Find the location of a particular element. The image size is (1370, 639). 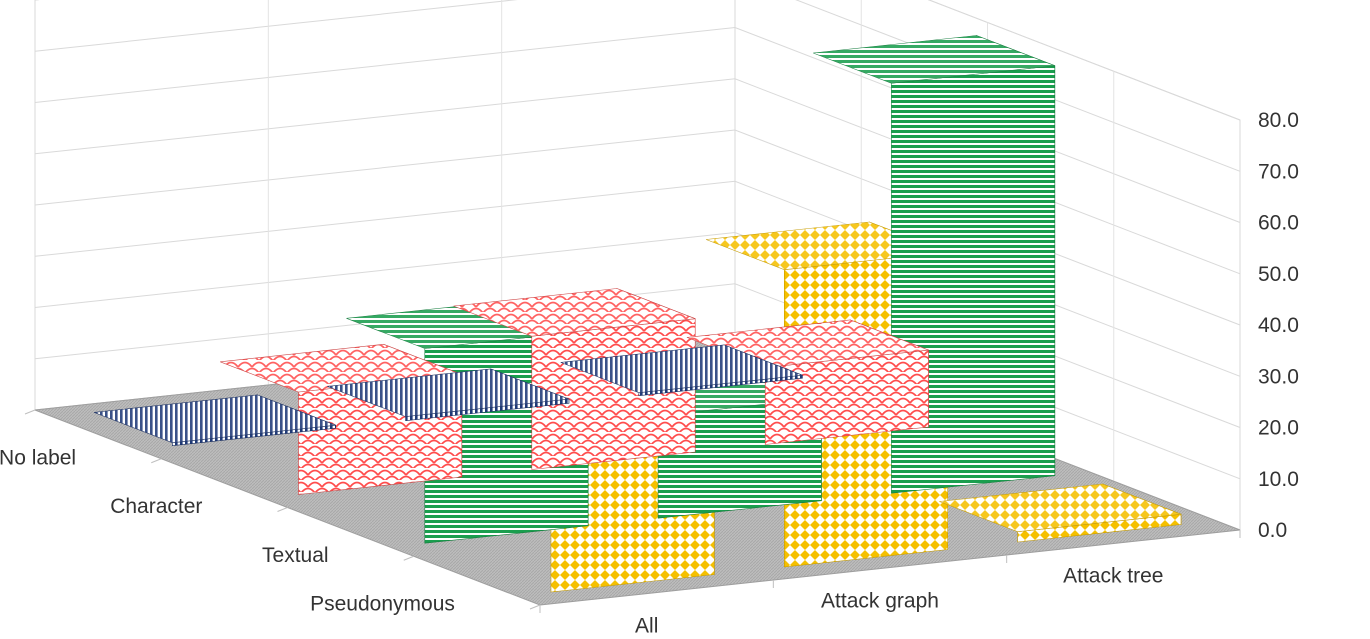

y-tick-label: 60.0 is located at coordinates (1278, 223).